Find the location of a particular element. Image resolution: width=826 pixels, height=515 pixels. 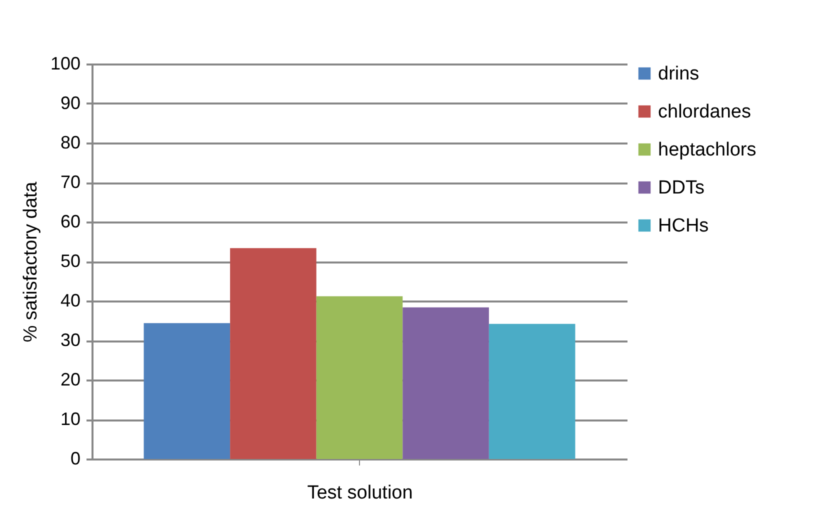

y-tick-label: 0 is located at coordinates (75, 458).